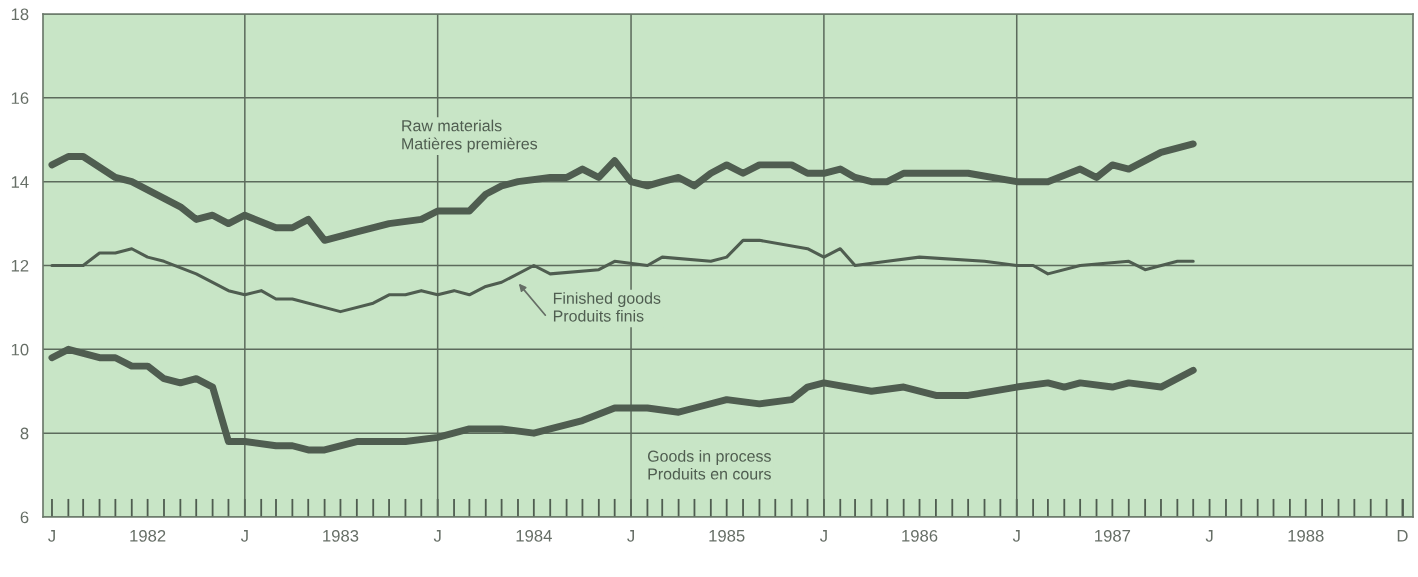 The height and width of the screenshot is (577, 1418). Describe the element at coordinates (20, 98) in the screenshot. I see `y-tick-label: 16` at that location.